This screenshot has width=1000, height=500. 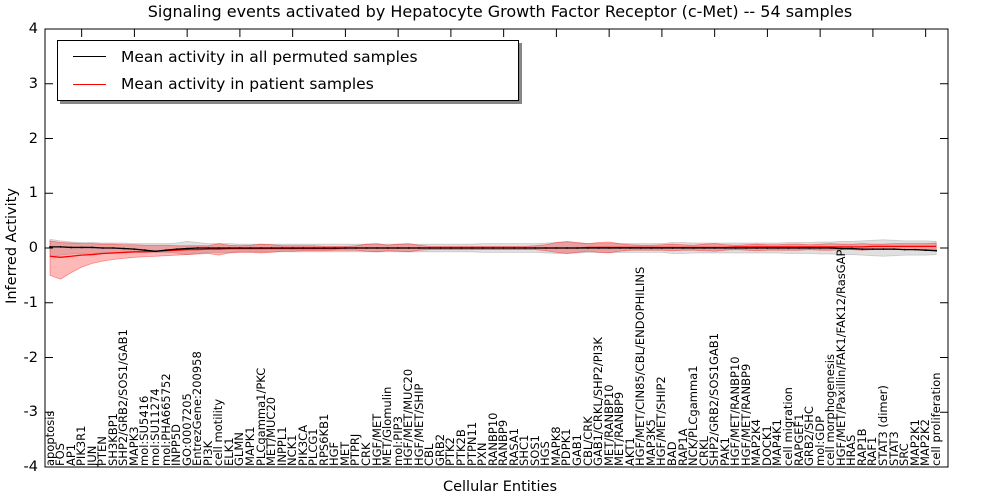 I want to click on y-tick-label: 1, so click(x=33, y=193).